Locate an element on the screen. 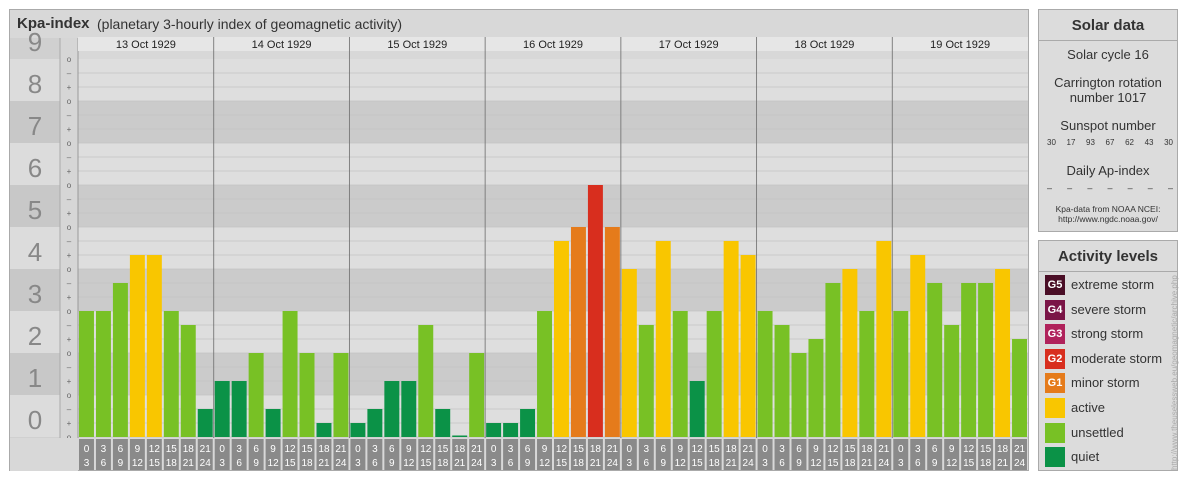 The height and width of the screenshot is (480, 1184). sunspot-value: 93 is located at coordinates (1090, 142).